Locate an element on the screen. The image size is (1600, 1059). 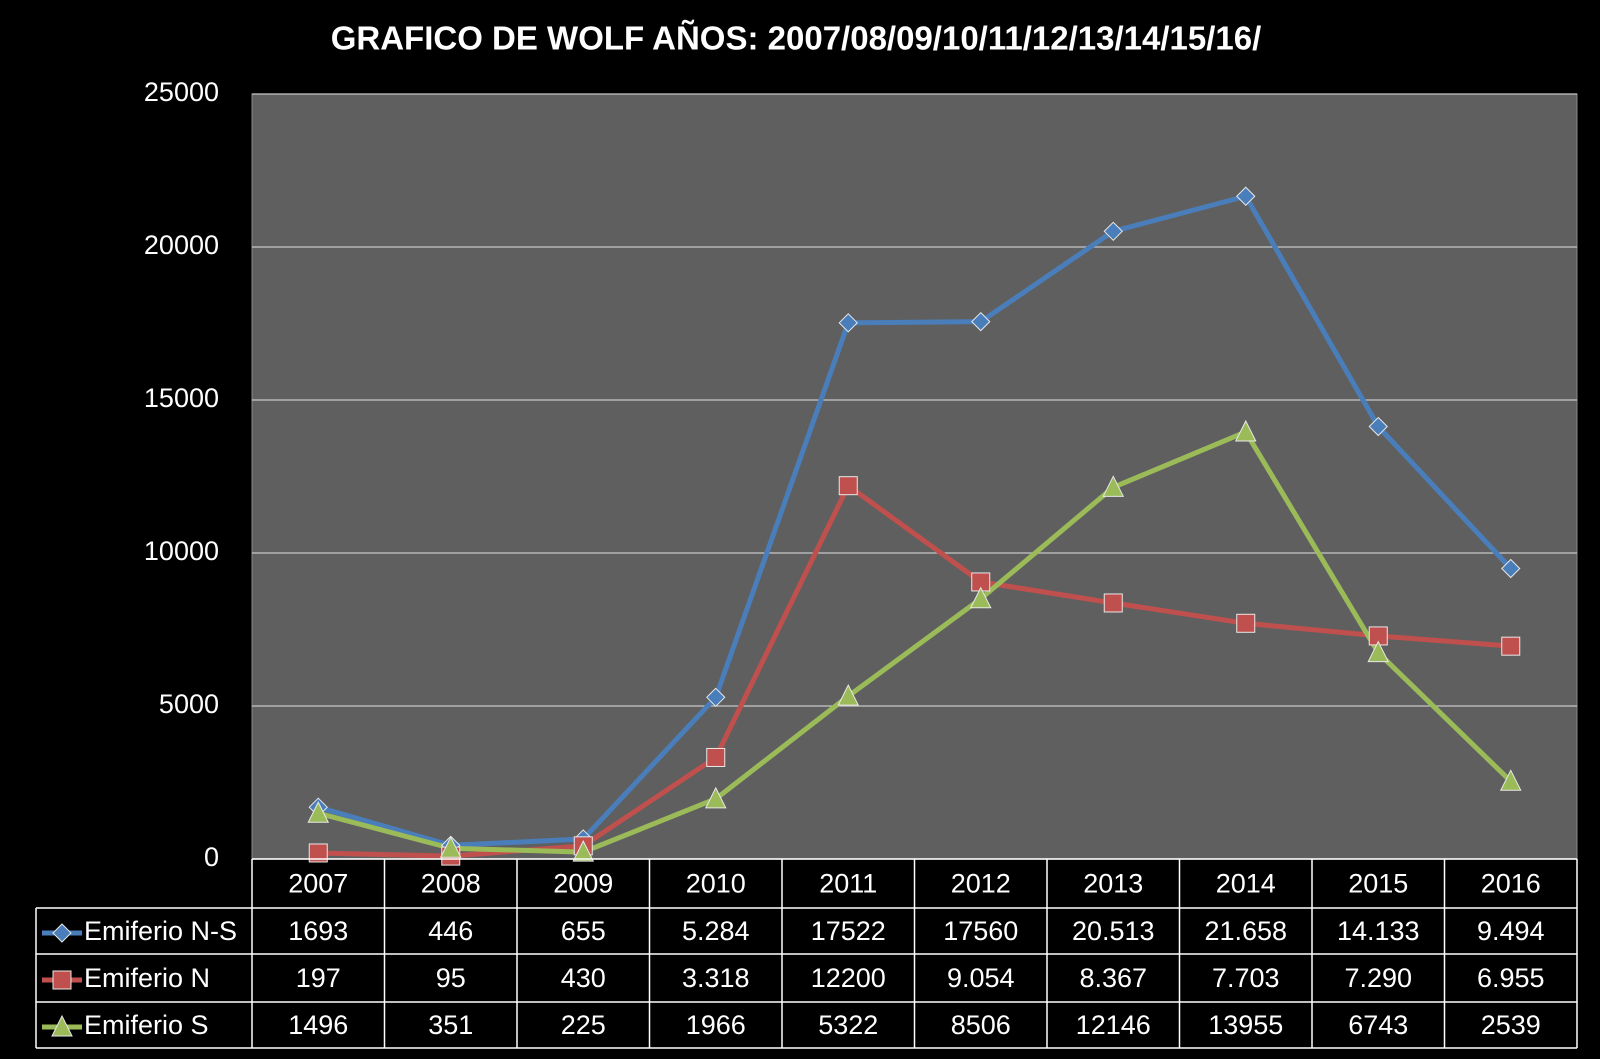
y-tick-label: 20000 is located at coordinates (181, 245).